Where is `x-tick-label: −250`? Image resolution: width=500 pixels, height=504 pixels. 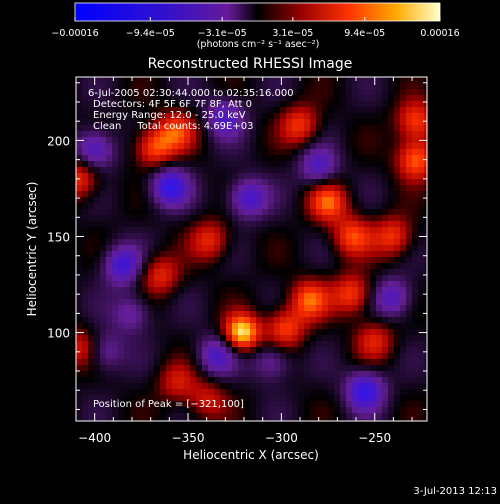 x-tick-label: −250 is located at coordinates (374, 438).